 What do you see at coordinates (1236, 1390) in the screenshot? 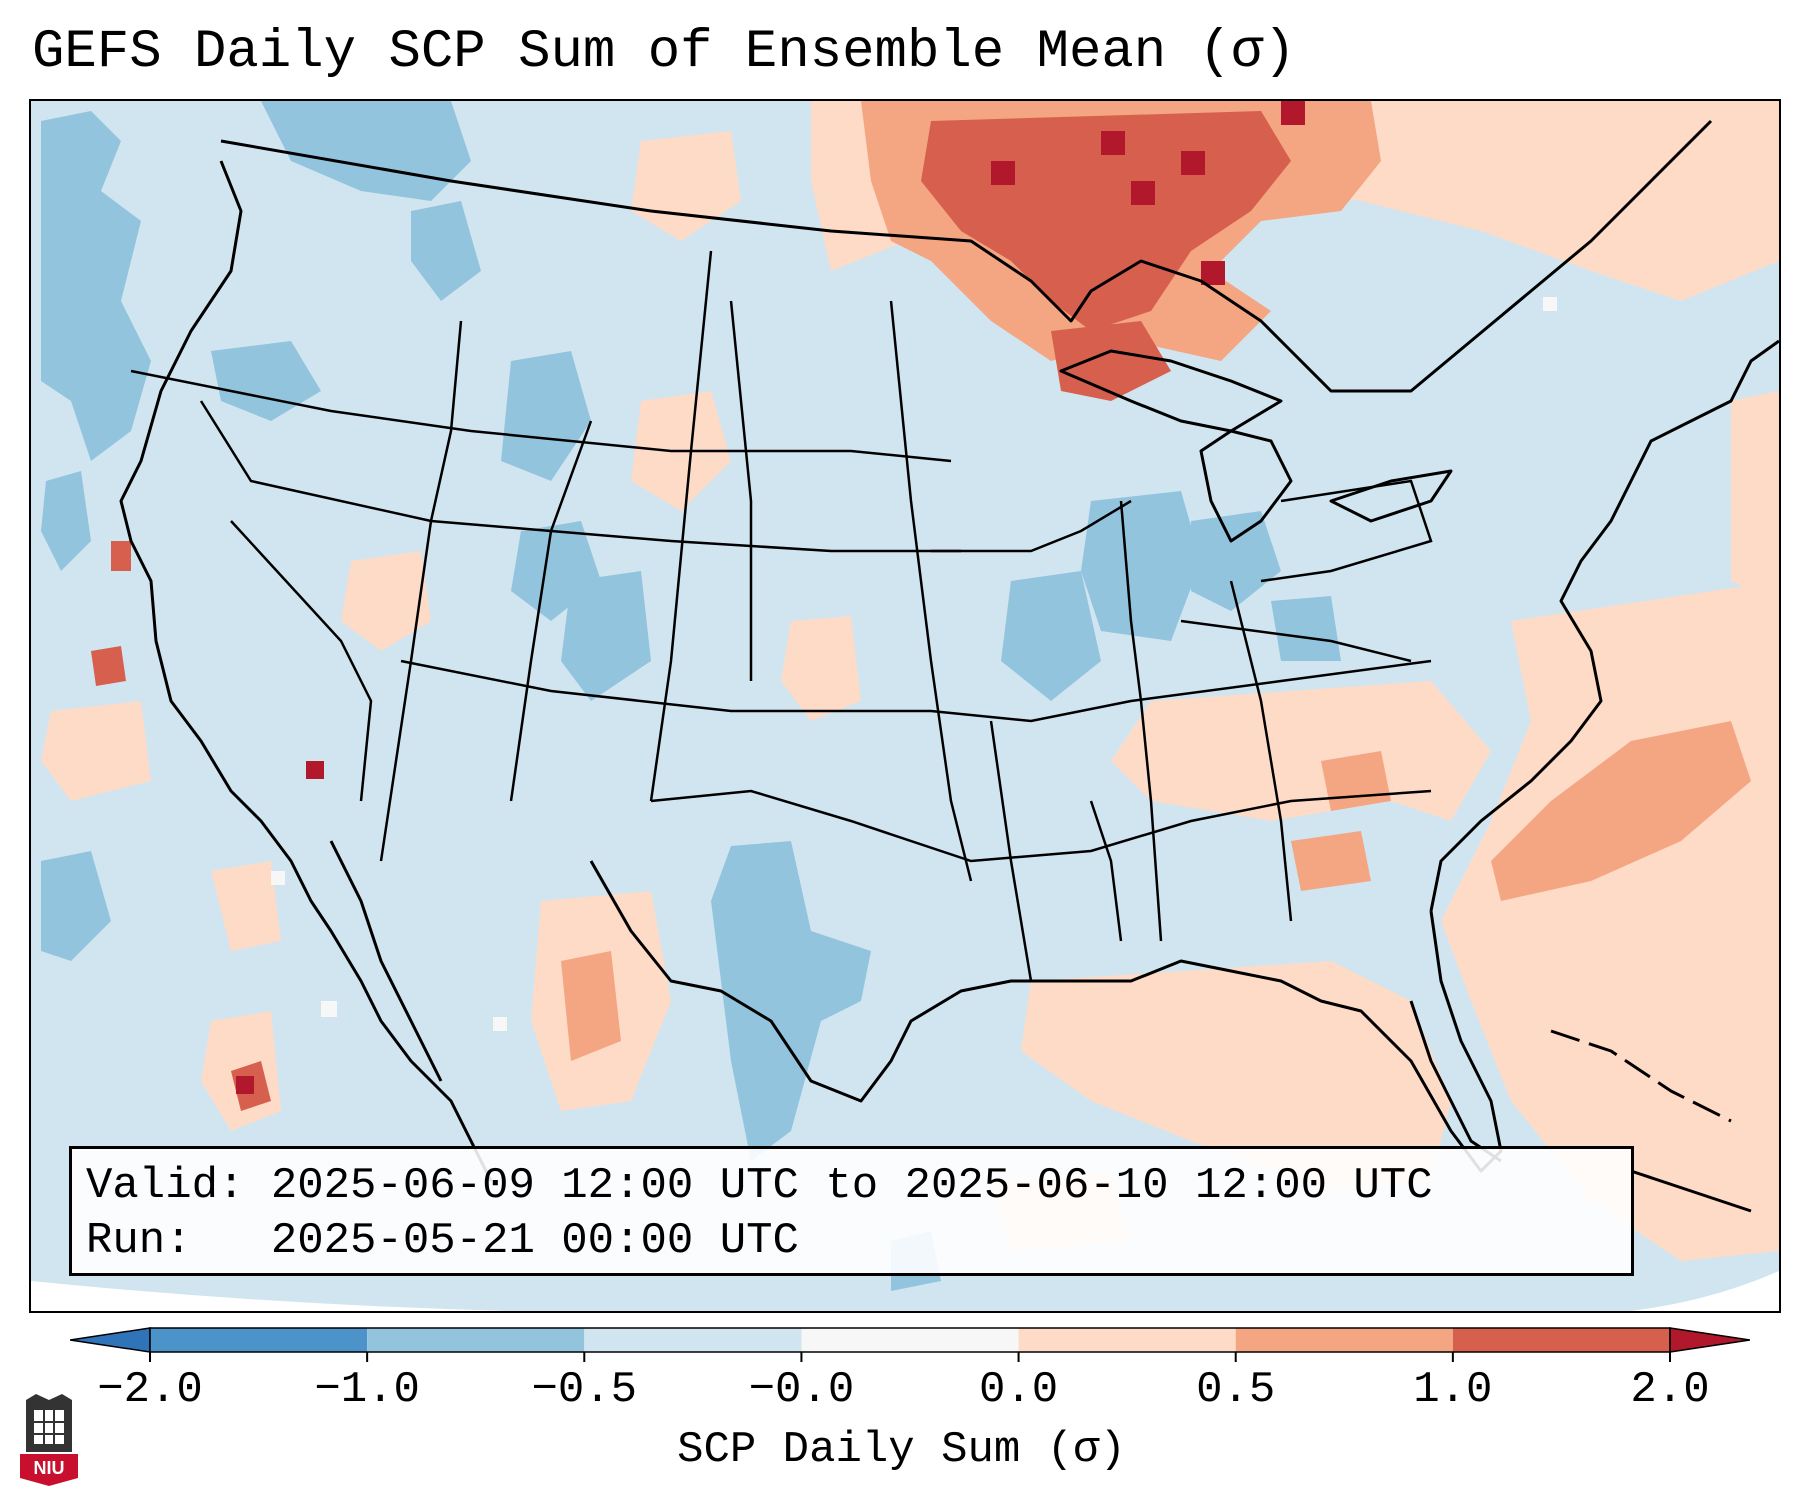
I see `colorbar-tick-label: 0.5` at bounding box center [1236, 1390].